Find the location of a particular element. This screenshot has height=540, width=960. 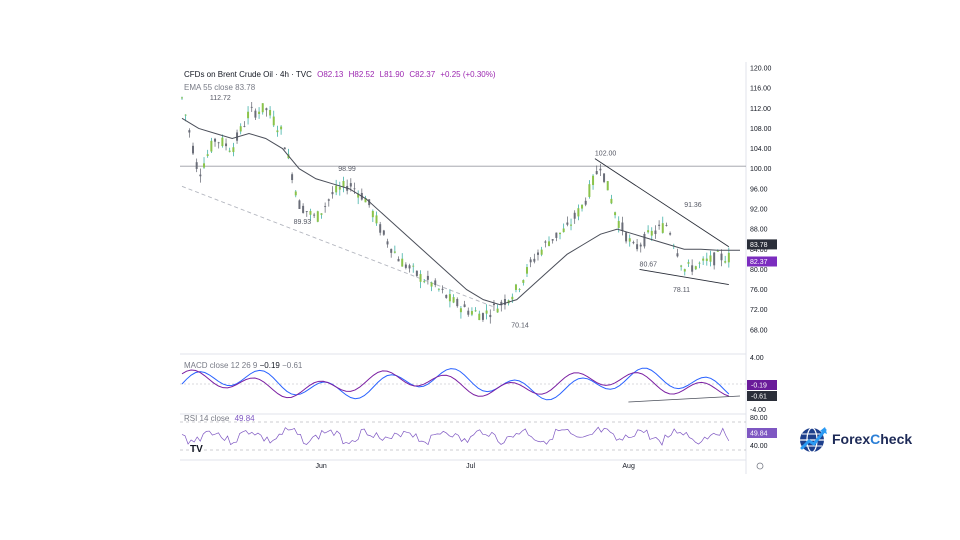

ema-price-badge is located at coordinates (762, 244).